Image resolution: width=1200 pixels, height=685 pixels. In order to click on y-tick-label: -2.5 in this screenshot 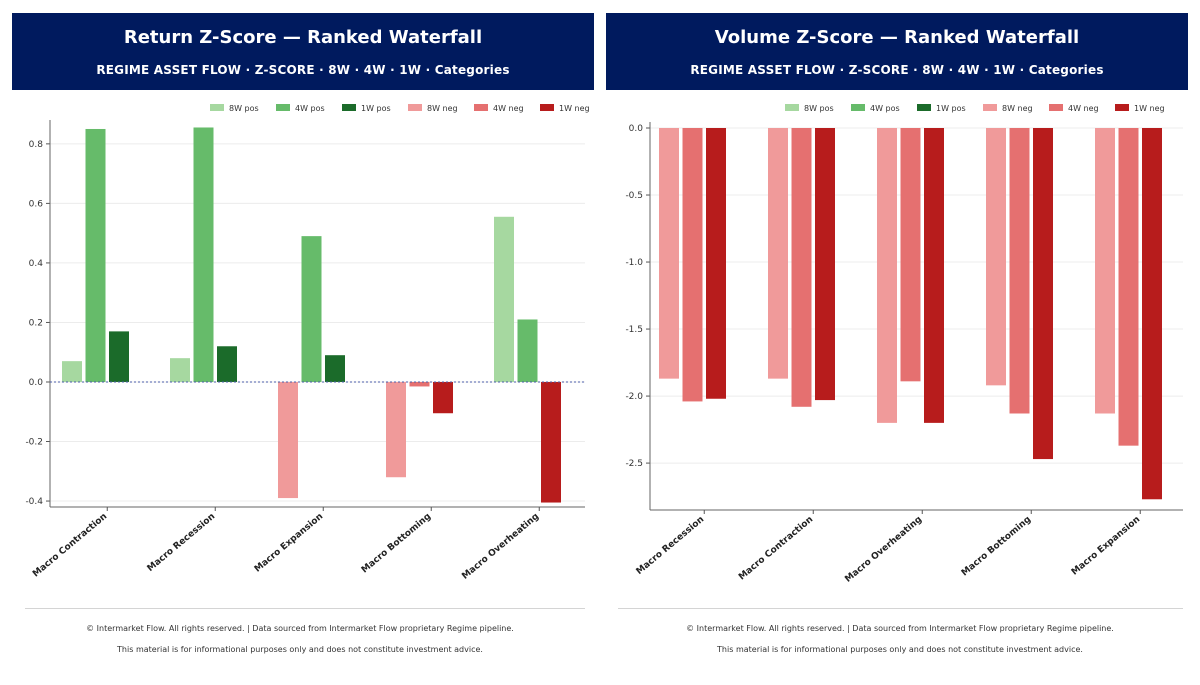, I will do `click(634, 464)`.